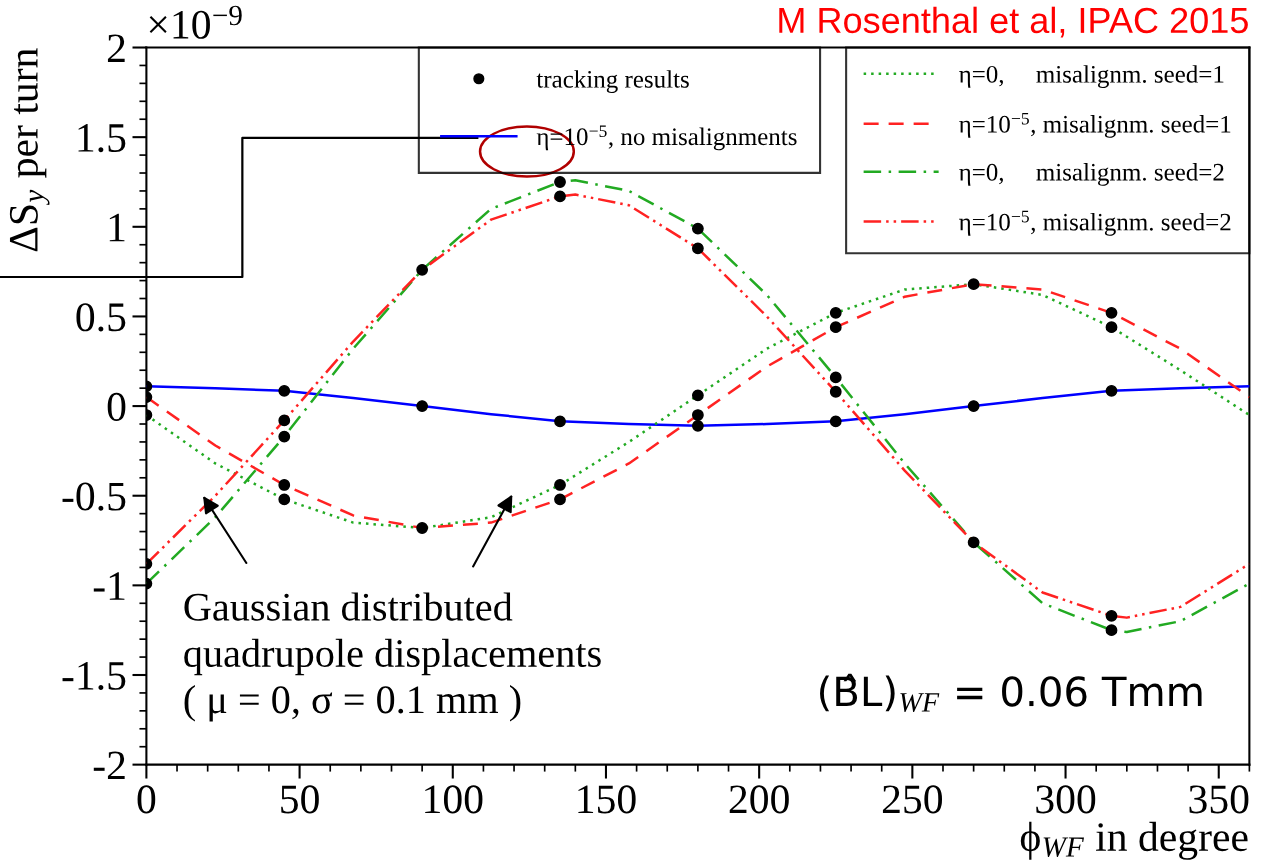 The height and width of the screenshot is (864, 1262). What do you see at coordinates (912, 799) in the screenshot?
I see `x-tick-label: 250` at bounding box center [912, 799].